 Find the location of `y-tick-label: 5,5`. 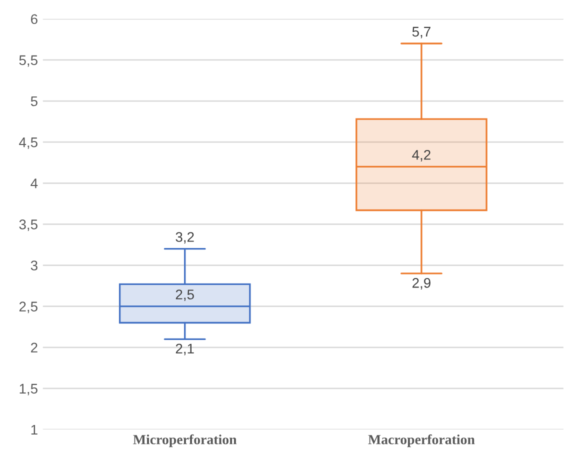

y-tick-label: 5,5 is located at coordinates (28, 61).